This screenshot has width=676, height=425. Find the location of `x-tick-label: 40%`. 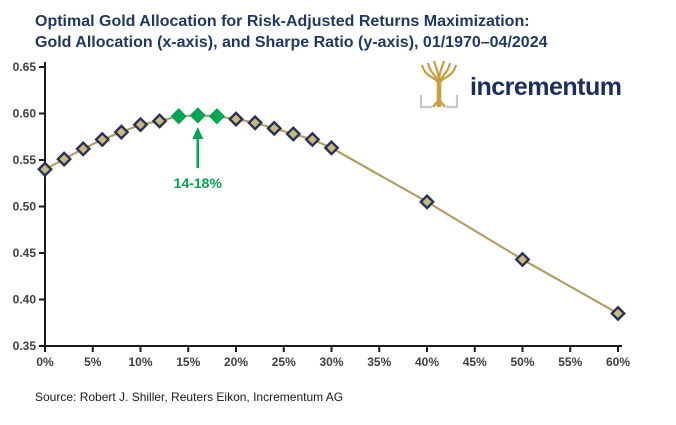

x-tick-label: 40% is located at coordinates (427, 362).